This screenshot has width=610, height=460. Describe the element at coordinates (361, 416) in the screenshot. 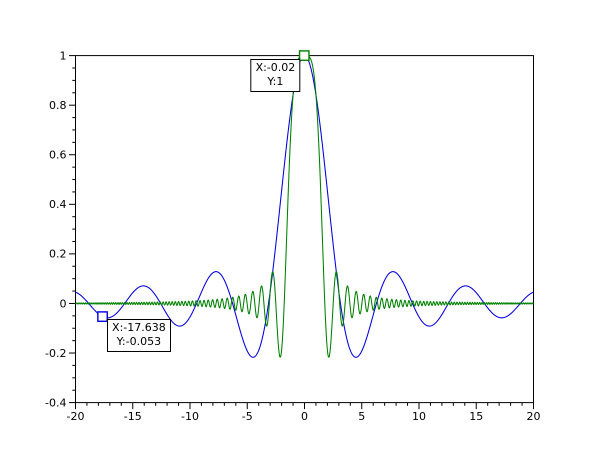

I see `x-tick-label: 5` at that location.